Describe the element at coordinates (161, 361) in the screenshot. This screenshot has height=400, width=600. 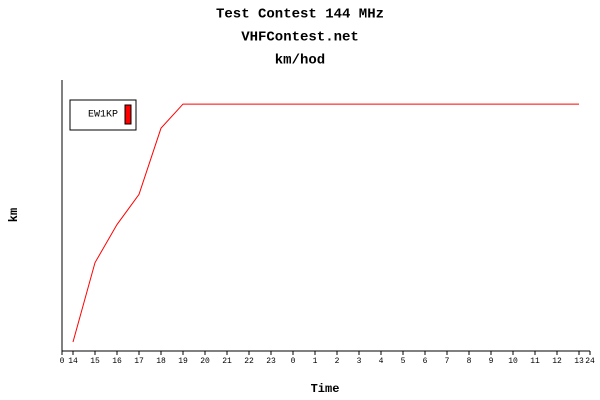
I see `x-tick-label: 18` at that location.